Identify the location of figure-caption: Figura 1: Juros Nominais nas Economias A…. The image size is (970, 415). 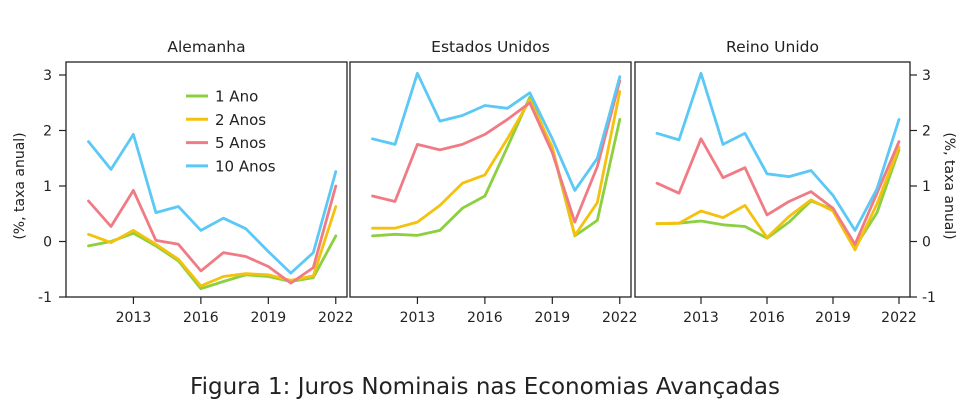
(485, 387).